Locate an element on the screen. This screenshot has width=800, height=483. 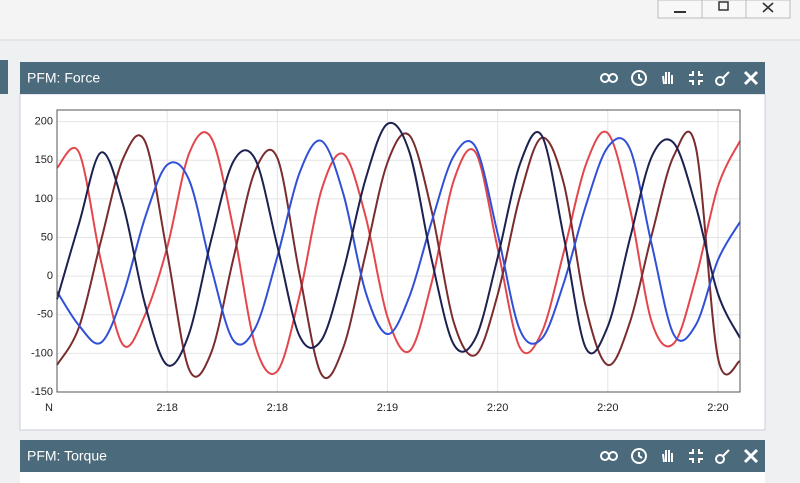
side-tab is located at coordinates (4, 77).